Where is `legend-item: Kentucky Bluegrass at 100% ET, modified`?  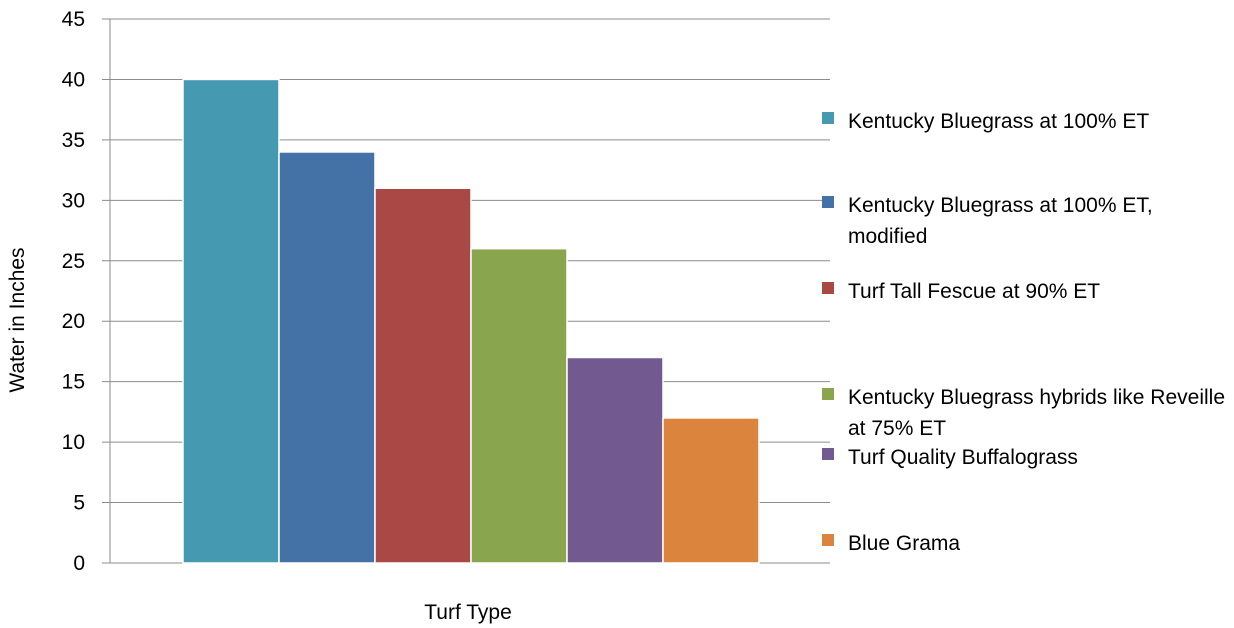 legend-item: Kentucky Bluegrass at 100% ET, modified is located at coordinates (1025, 221).